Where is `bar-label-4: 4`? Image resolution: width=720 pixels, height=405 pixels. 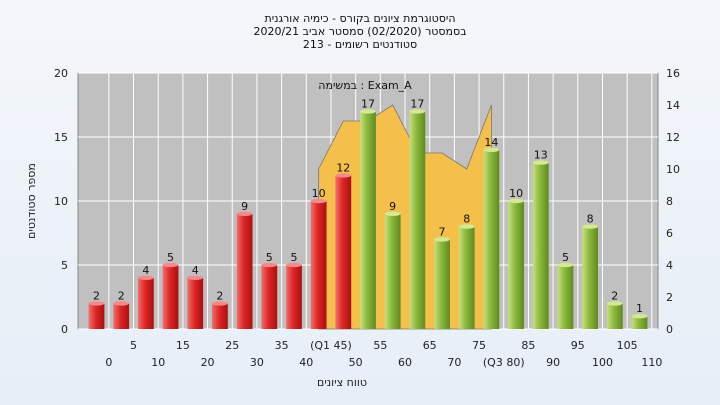
bar-label-4: 4 is located at coordinates (195, 270).